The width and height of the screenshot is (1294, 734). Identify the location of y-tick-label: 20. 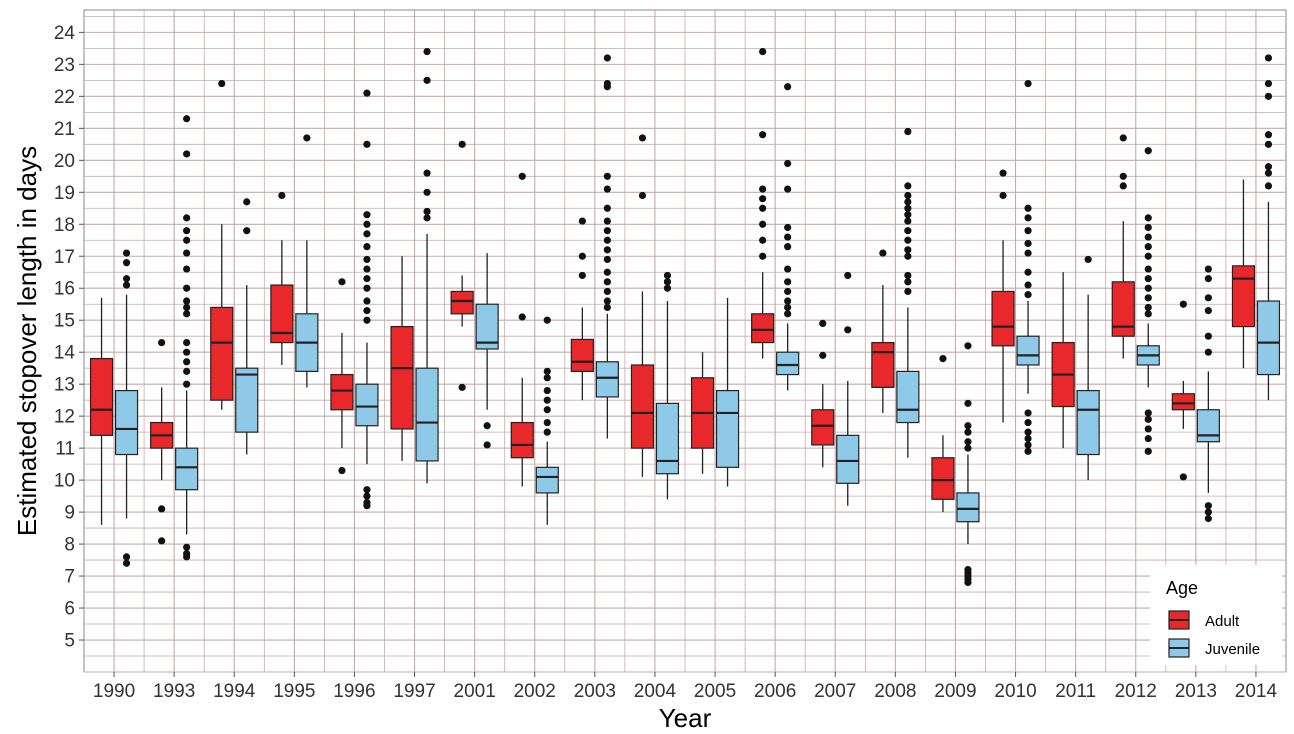
(64, 161).